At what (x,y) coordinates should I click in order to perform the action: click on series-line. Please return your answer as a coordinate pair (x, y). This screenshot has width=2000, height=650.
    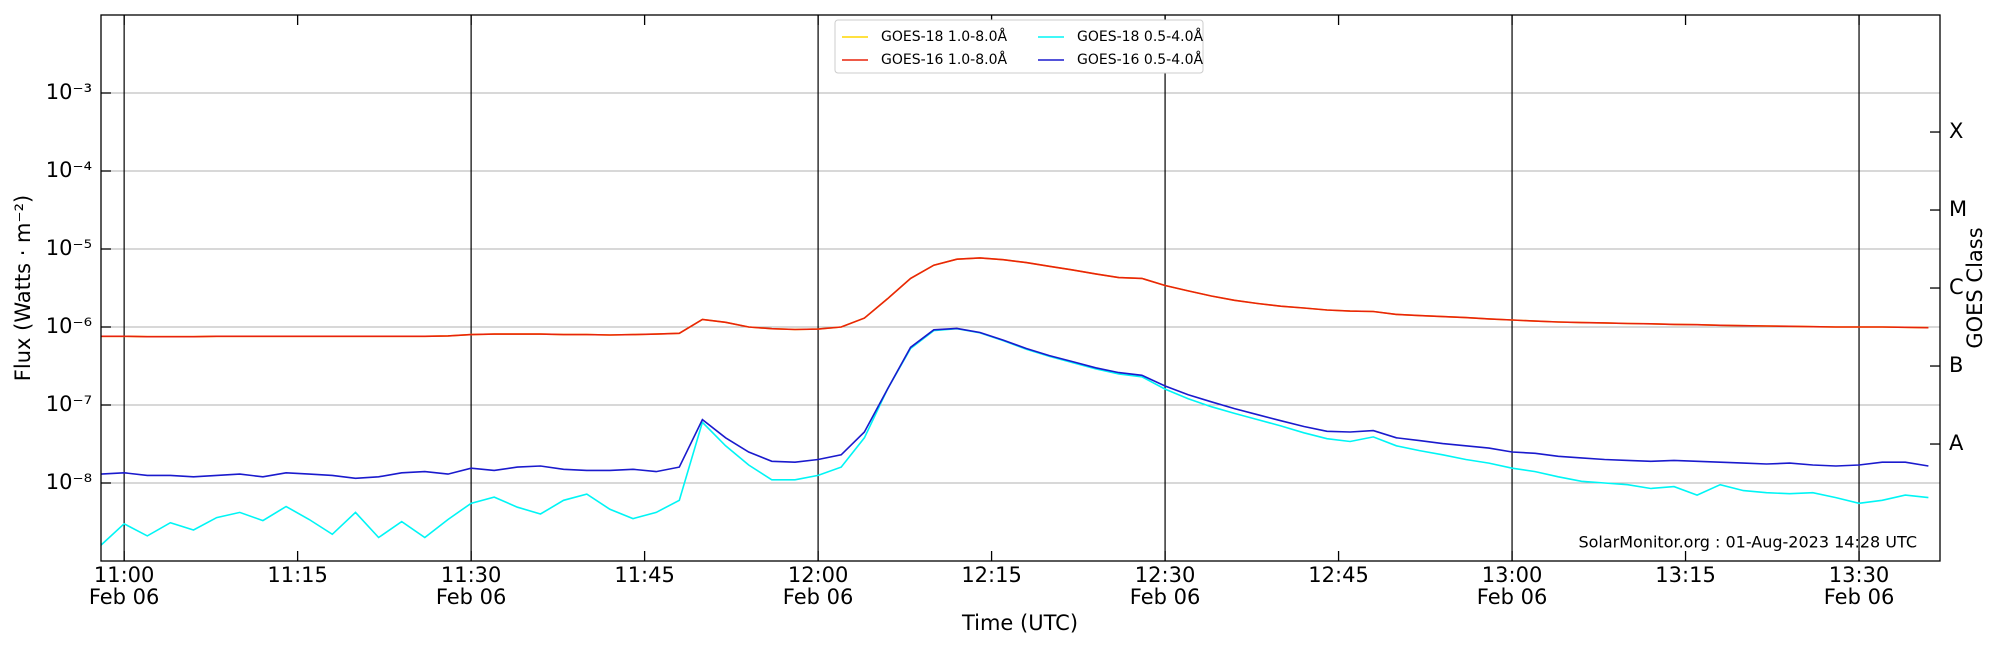
    Looking at the image, I should click on (1015, 297).